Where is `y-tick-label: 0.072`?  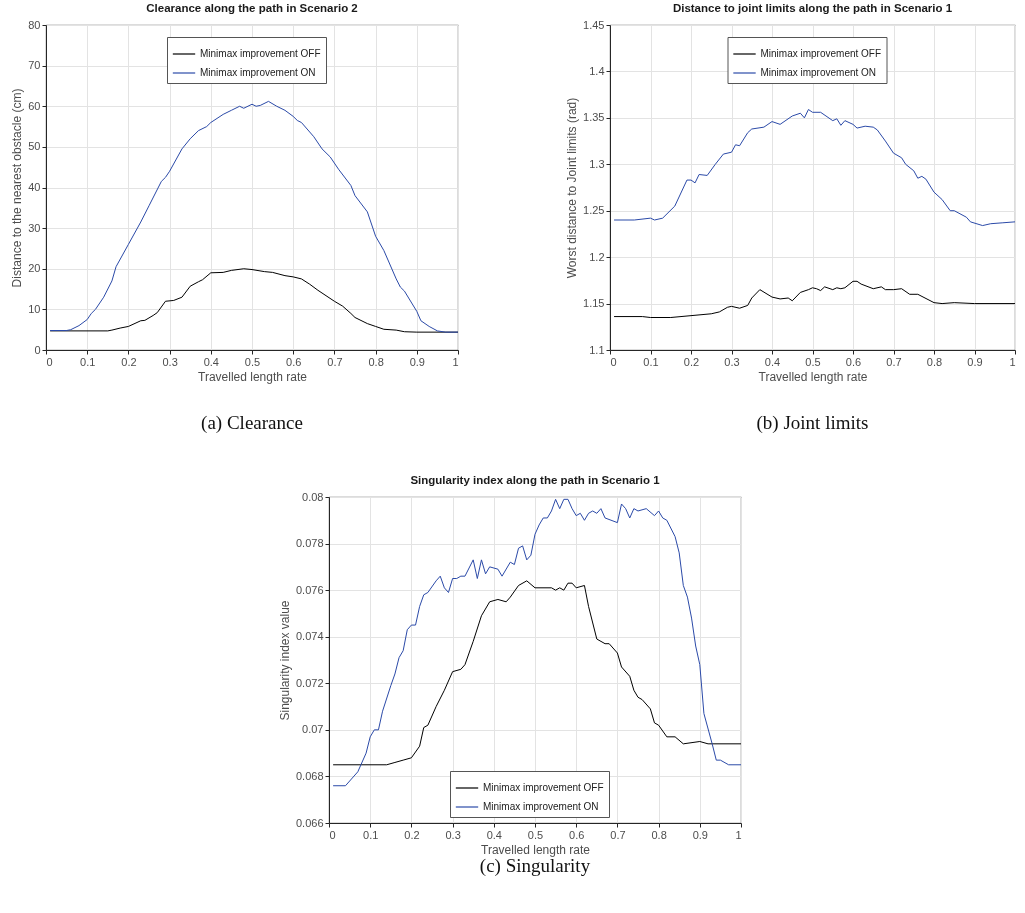 y-tick-label: 0.072 is located at coordinates (309, 682).